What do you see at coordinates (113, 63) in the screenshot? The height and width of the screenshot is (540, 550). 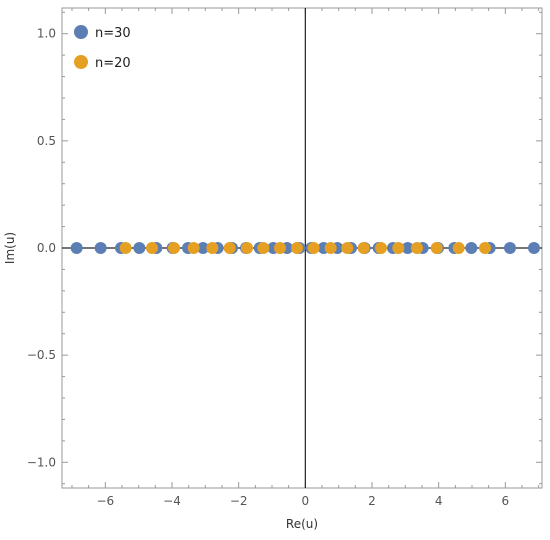 I see `legend-label: n=20` at bounding box center [113, 63].